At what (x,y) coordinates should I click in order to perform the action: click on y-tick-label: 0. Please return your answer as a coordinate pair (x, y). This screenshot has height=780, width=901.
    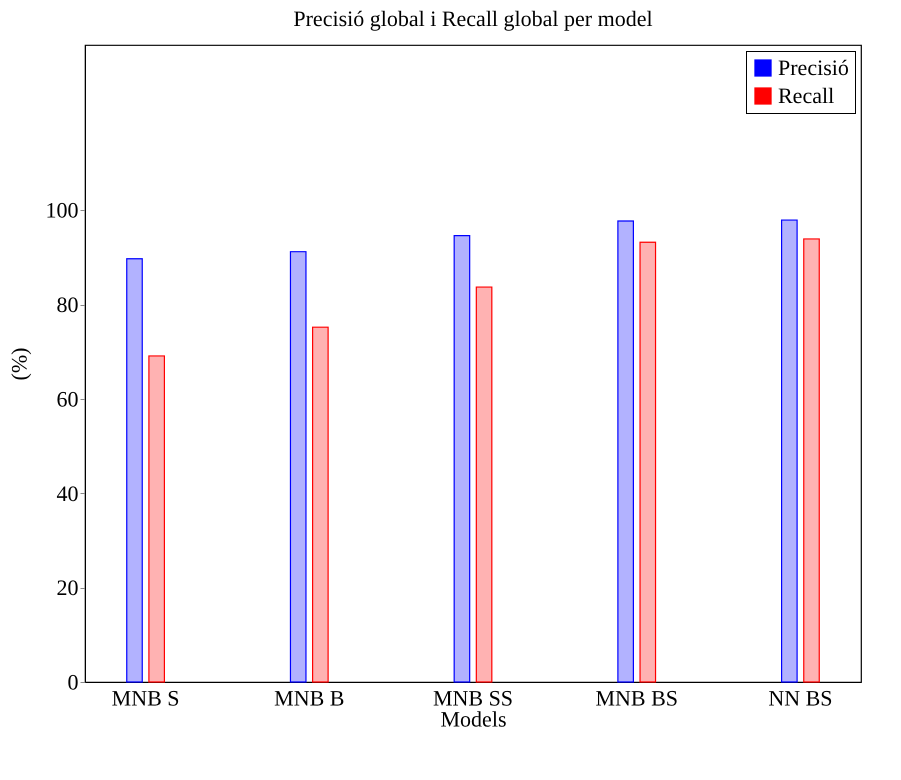
    Looking at the image, I should click on (73, 682).